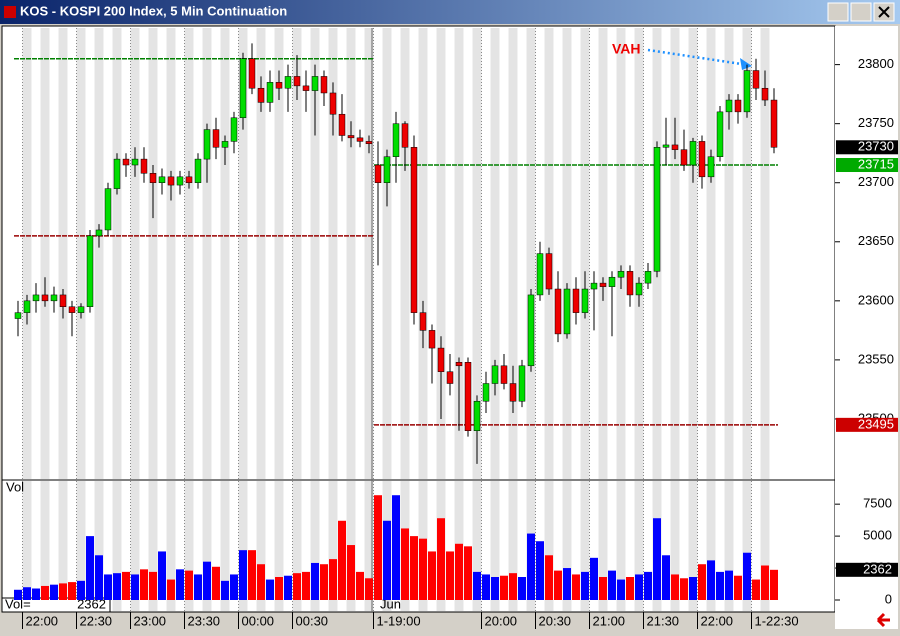  What do you see at coordinates (884, 12) in the screenshot?
I see `close-icon` at bounding box center [884, 12].